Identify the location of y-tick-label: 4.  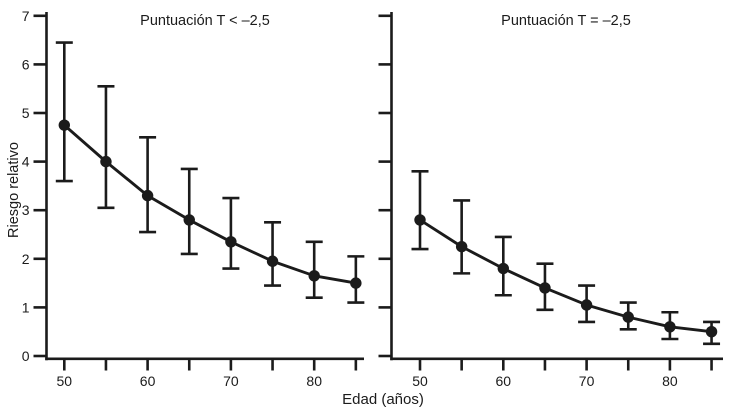
(26, 162).